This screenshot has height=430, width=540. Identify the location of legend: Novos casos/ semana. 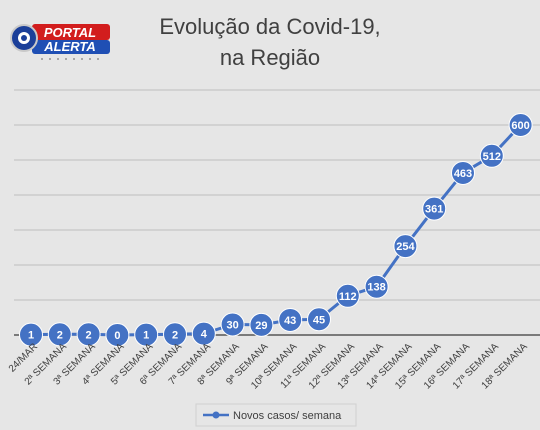
(276, 415).